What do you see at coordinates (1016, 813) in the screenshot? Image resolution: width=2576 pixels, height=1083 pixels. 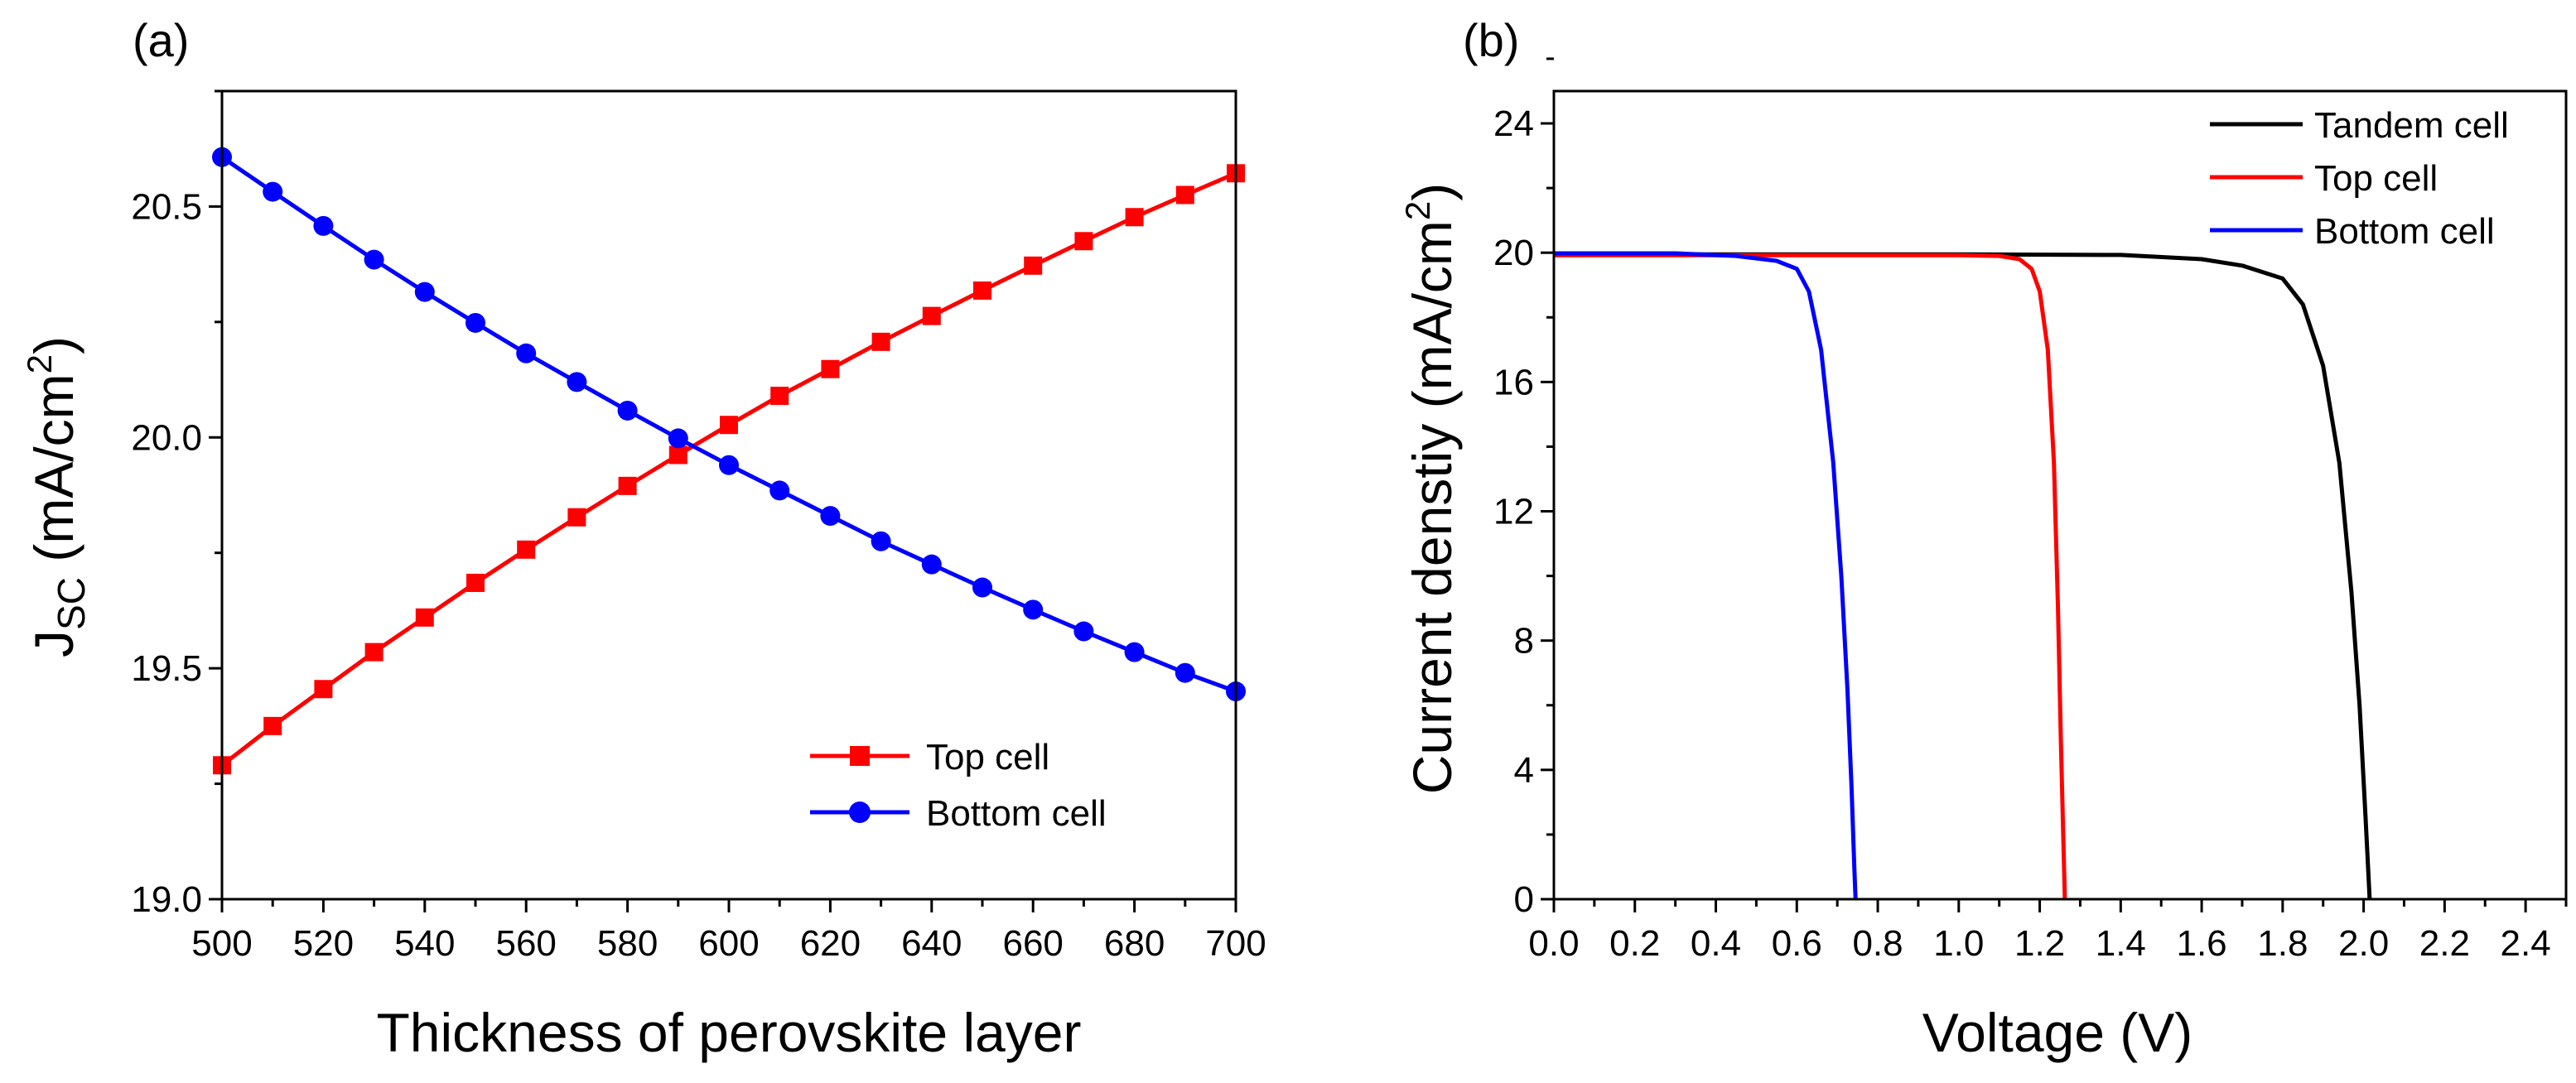 I see `legend-label-bottom-cell: Bottom cell` at bounding box center [1016, 813].